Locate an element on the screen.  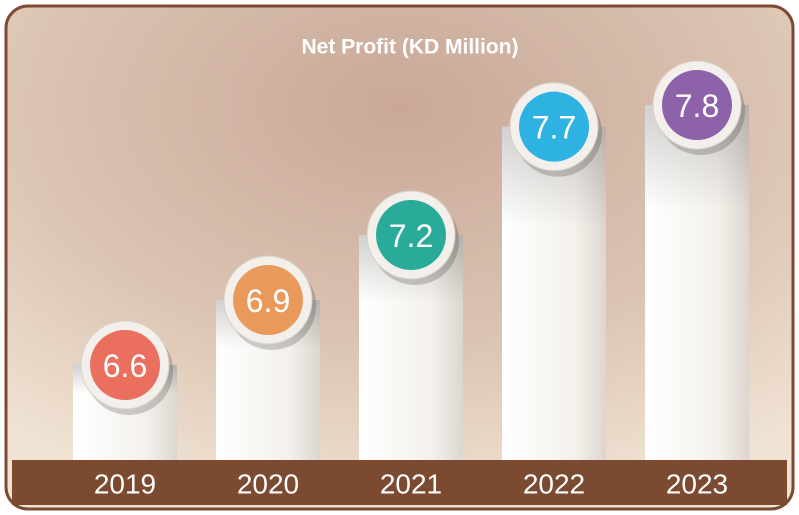
value-label: 7.2 is located at coordinates (411, 236).